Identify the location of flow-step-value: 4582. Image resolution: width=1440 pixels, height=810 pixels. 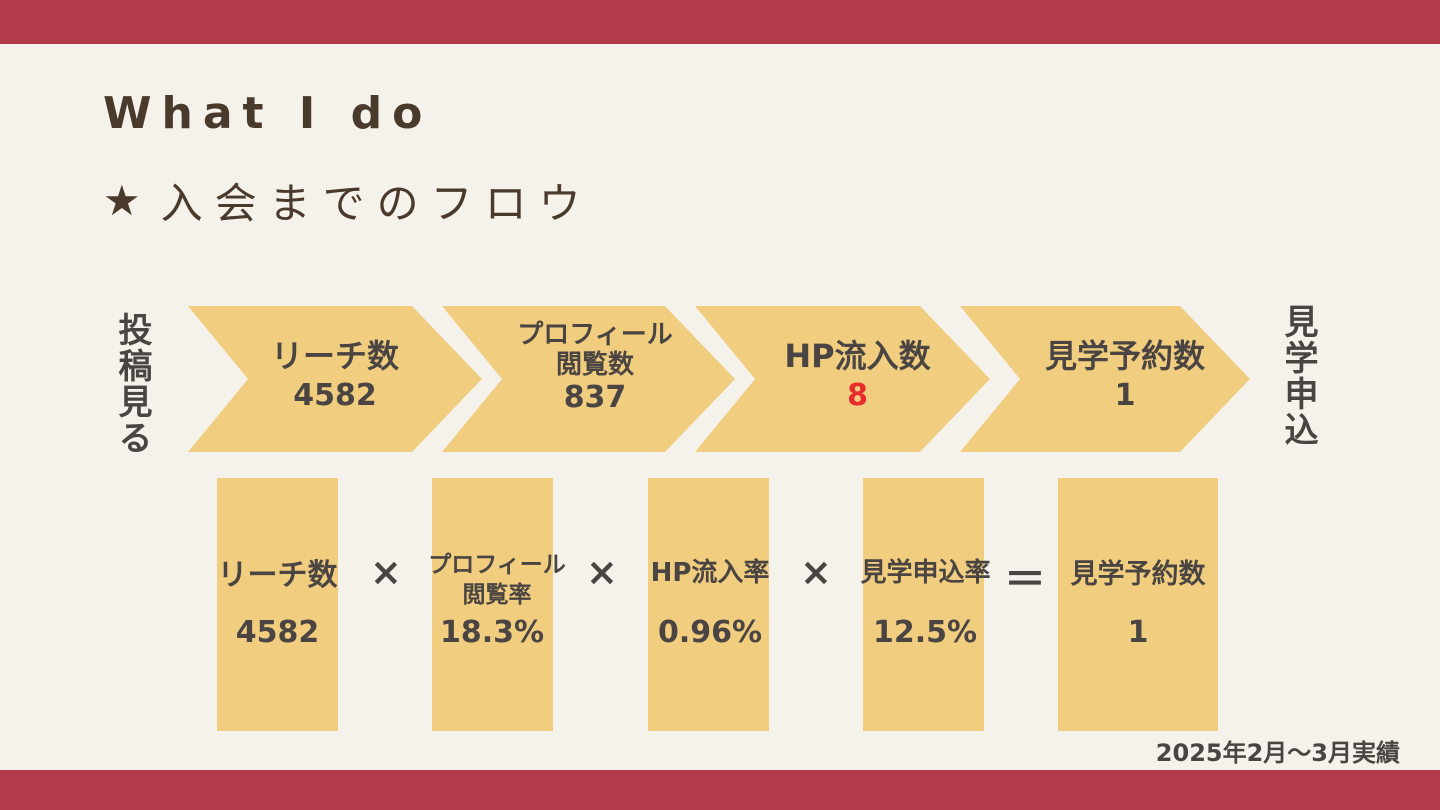
(335, 395).